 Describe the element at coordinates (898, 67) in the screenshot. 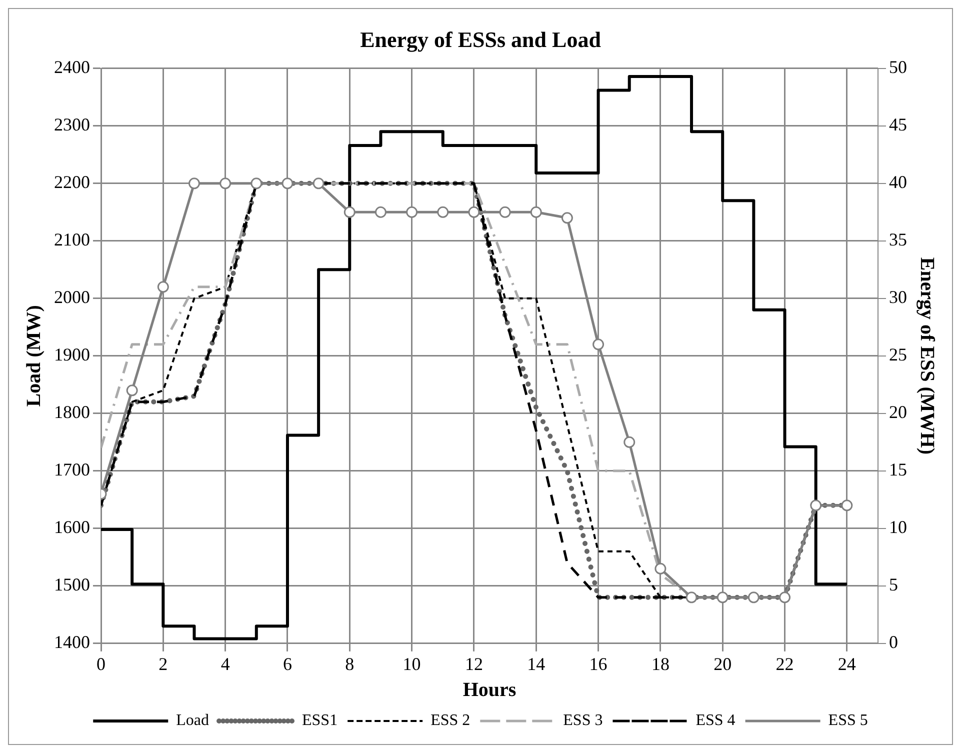

I see `y2-tick-label: 50` at that location.